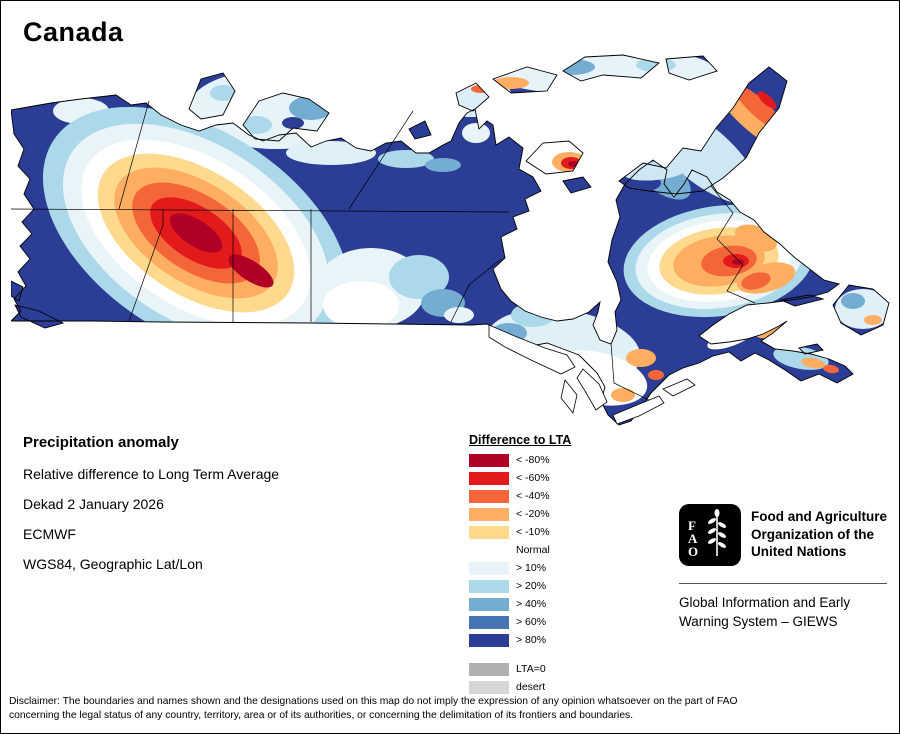  I want to click on legend-item: > 20%, so click(520, 586).